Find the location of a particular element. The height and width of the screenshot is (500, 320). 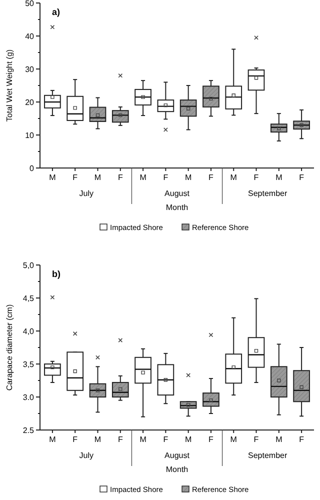

y-axis-title: Total Wet Weight (g) is located at coordinates (9, 85).